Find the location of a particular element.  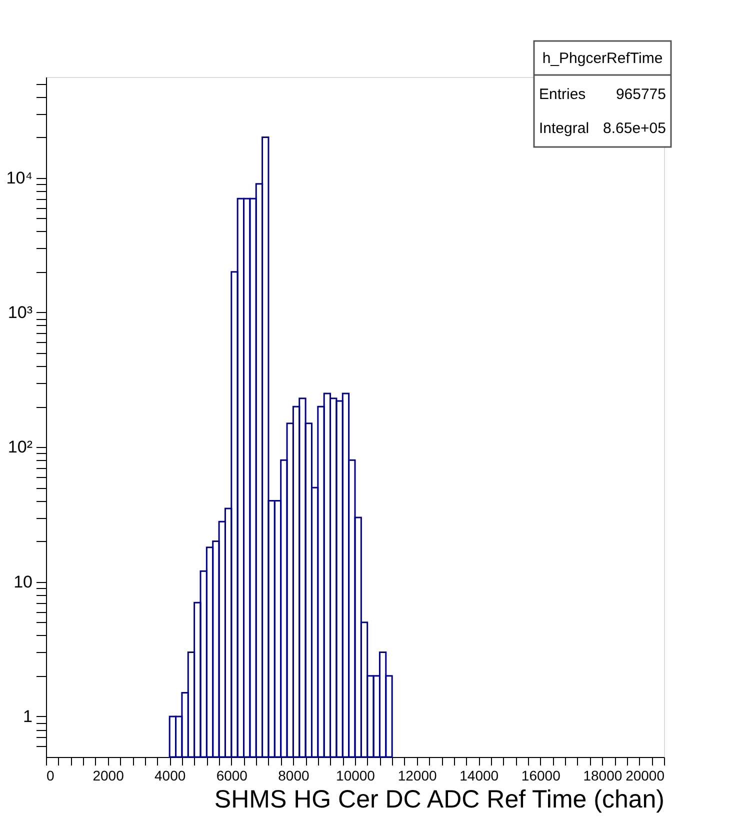

y-tick-label: 10³ is located at coordinates (20, 312).